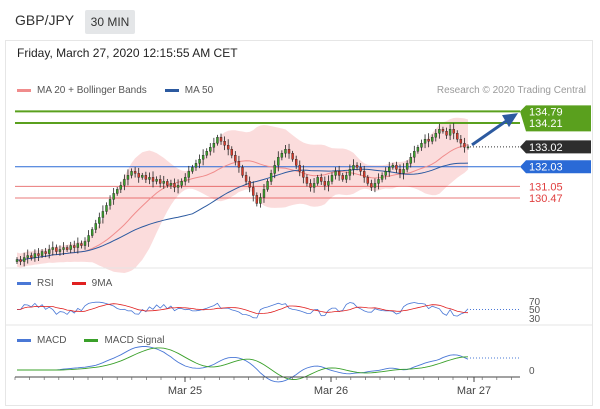 Image resolution: width=600 pixels, height=409 pixels. What do you see at coordinates (78, 283) in the screenshot?
I see `legend-swatch-9ma` at bounding box center [78, 283].